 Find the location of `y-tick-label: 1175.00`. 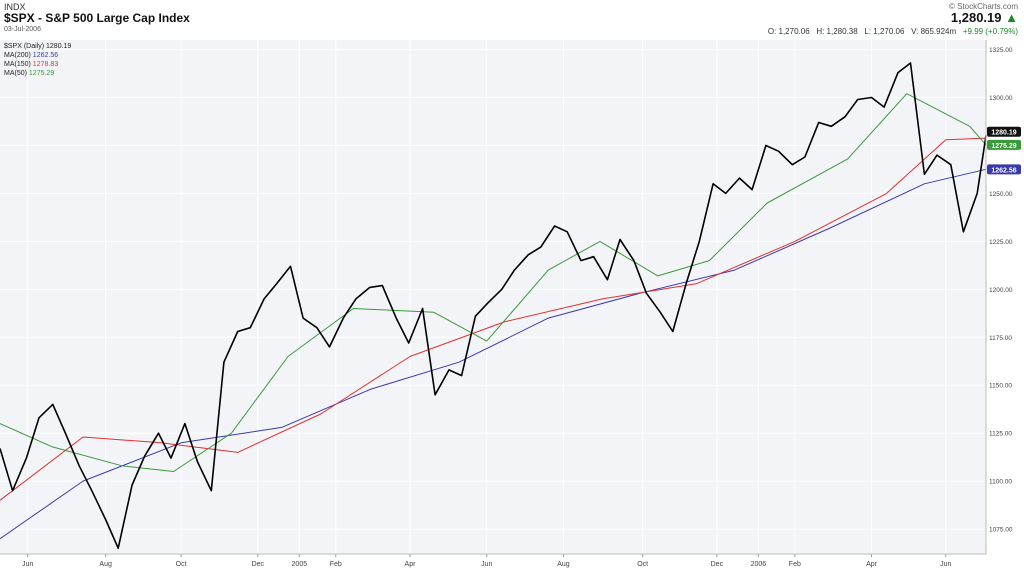

y-tick-label: 1175.00 is located at coordinates (1000, 338).